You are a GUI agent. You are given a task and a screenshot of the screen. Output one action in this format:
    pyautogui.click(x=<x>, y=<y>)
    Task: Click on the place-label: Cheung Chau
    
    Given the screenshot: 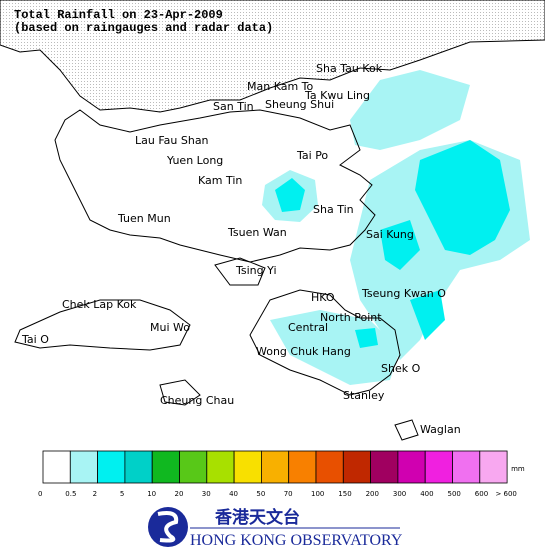 What is the action you would take?
    pyautogui.click(x=197, y=400)
    